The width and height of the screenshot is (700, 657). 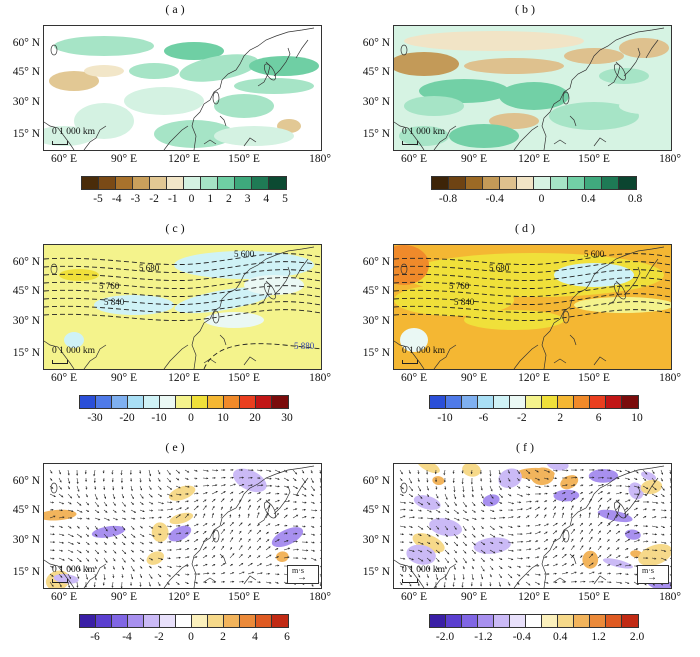 I want to click on colorbar, so click(x=184, y=402).